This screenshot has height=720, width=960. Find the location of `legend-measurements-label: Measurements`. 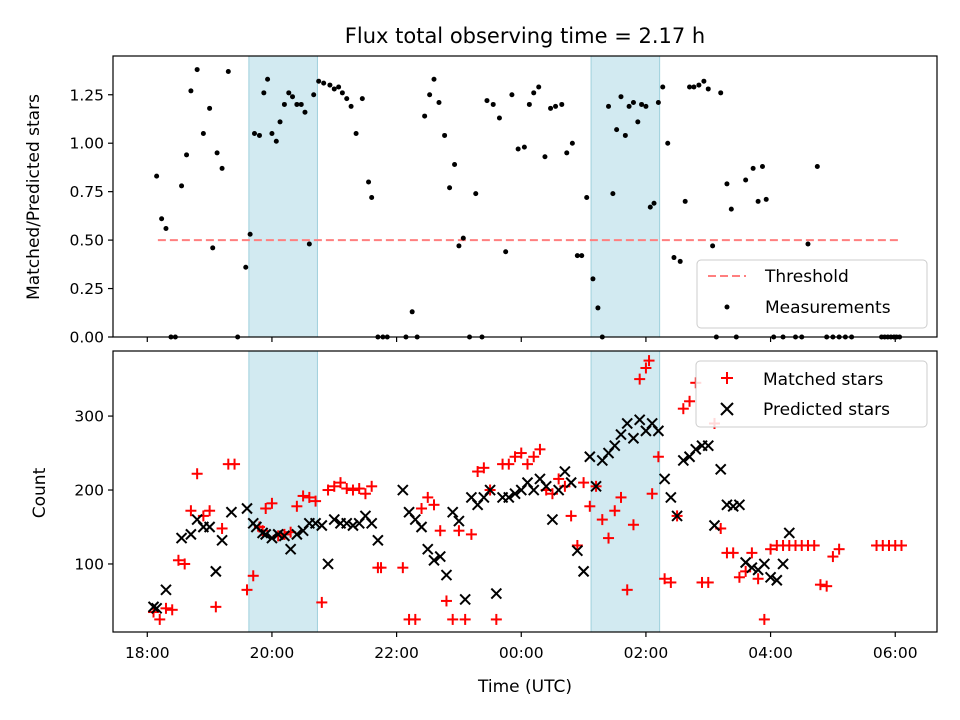

legend-measurements-label: Measurements is located at coordinates (828, 308).